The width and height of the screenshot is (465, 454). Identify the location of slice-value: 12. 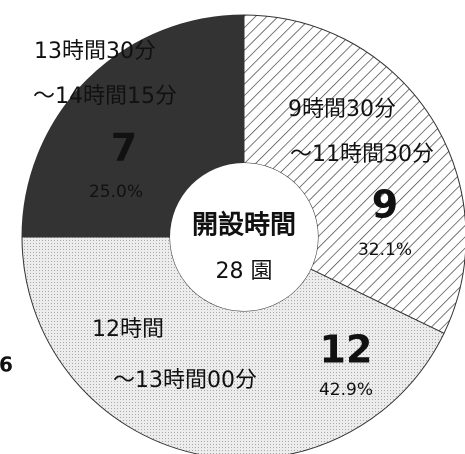
(346, 350).